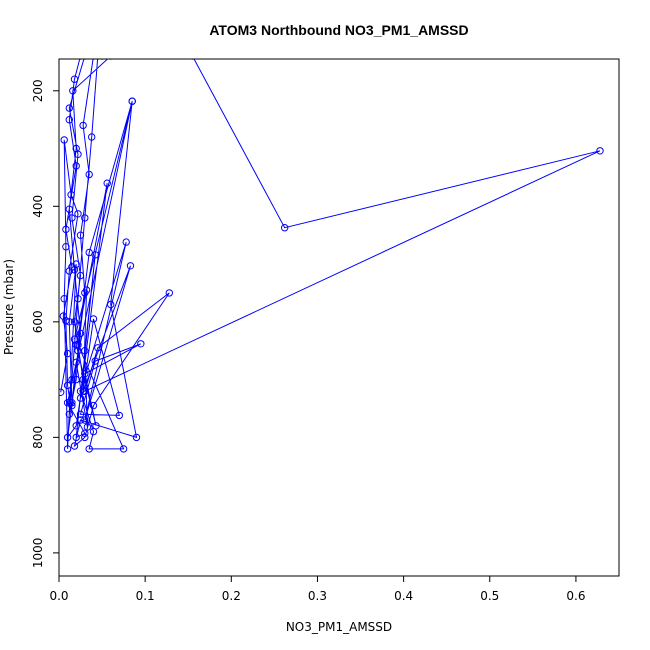  I want to click on x-axis-label: NO3_PM1_AMSSD, so click(339, 627).